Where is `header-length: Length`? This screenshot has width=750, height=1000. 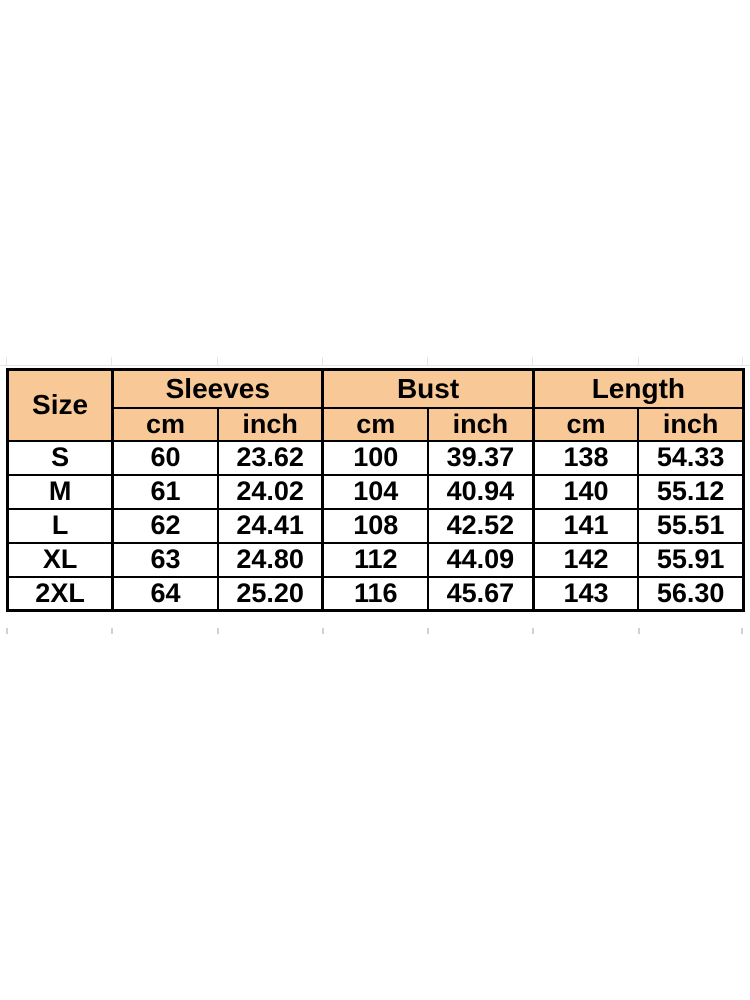 header-length: Length is located at coordinates (638, 388).